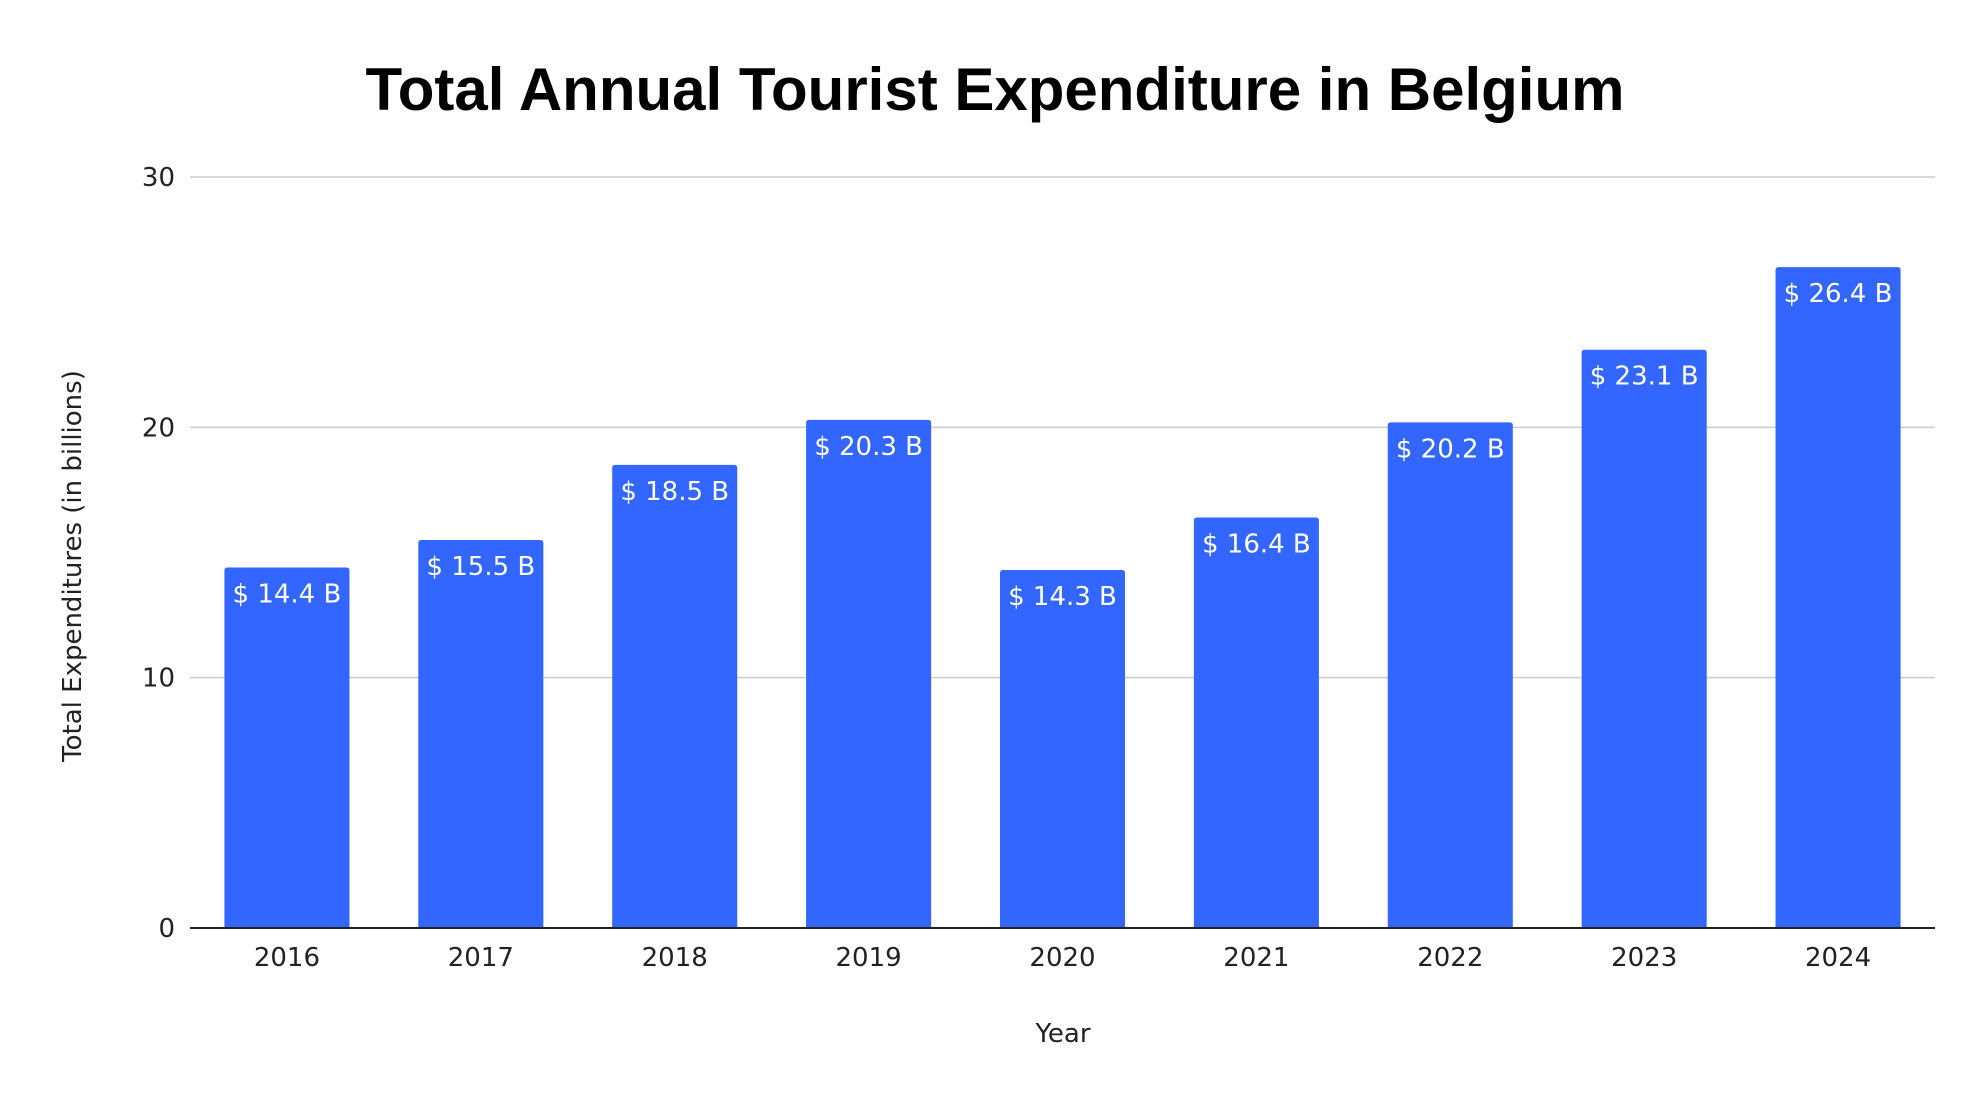  Describe the element at coordinates (166, 929) in the screenshot. I see `y-tick-label: 0` at that location.